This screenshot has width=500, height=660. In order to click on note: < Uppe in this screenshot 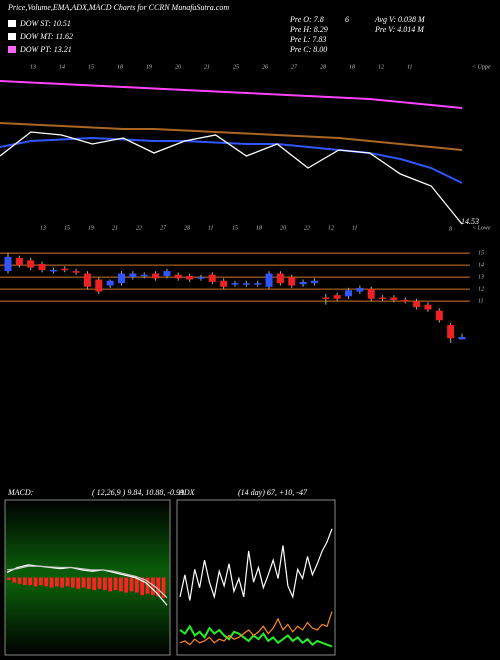, I will do `click(481, 67)`.